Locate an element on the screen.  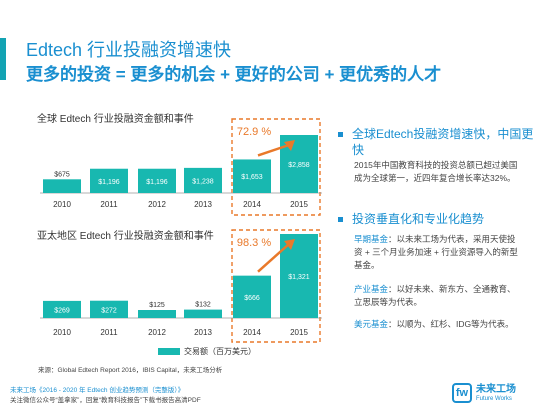
chart2-value-label: $272 is located at coordinates (109, 310).